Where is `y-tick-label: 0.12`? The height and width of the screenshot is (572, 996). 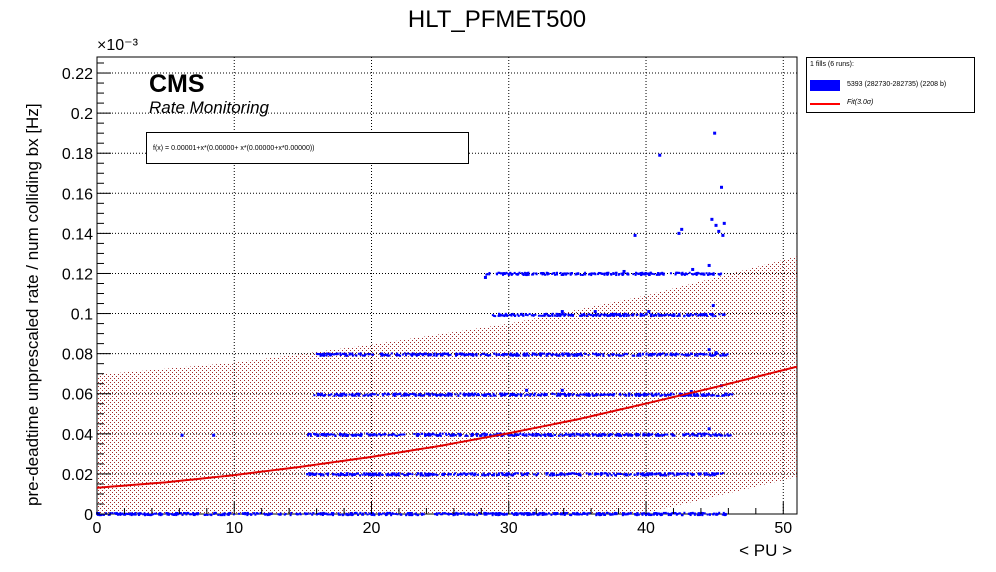 y-tick-label: 0.12 is located at coordinates (77, 274).